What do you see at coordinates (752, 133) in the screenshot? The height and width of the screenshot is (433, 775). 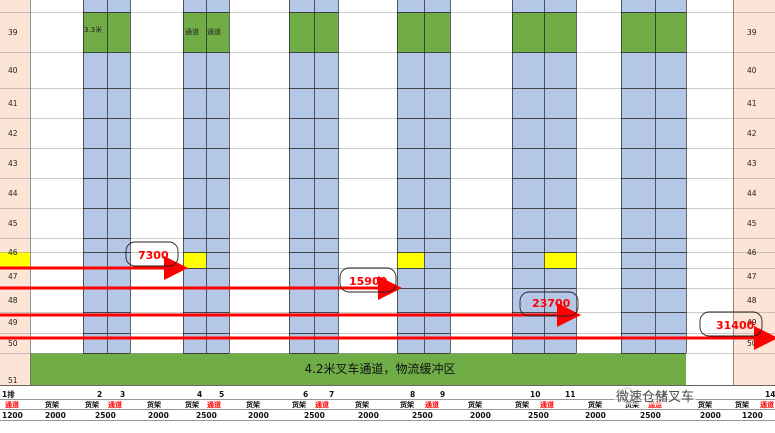 I see `row-number-right: 42` at bounding box center [752, 133].